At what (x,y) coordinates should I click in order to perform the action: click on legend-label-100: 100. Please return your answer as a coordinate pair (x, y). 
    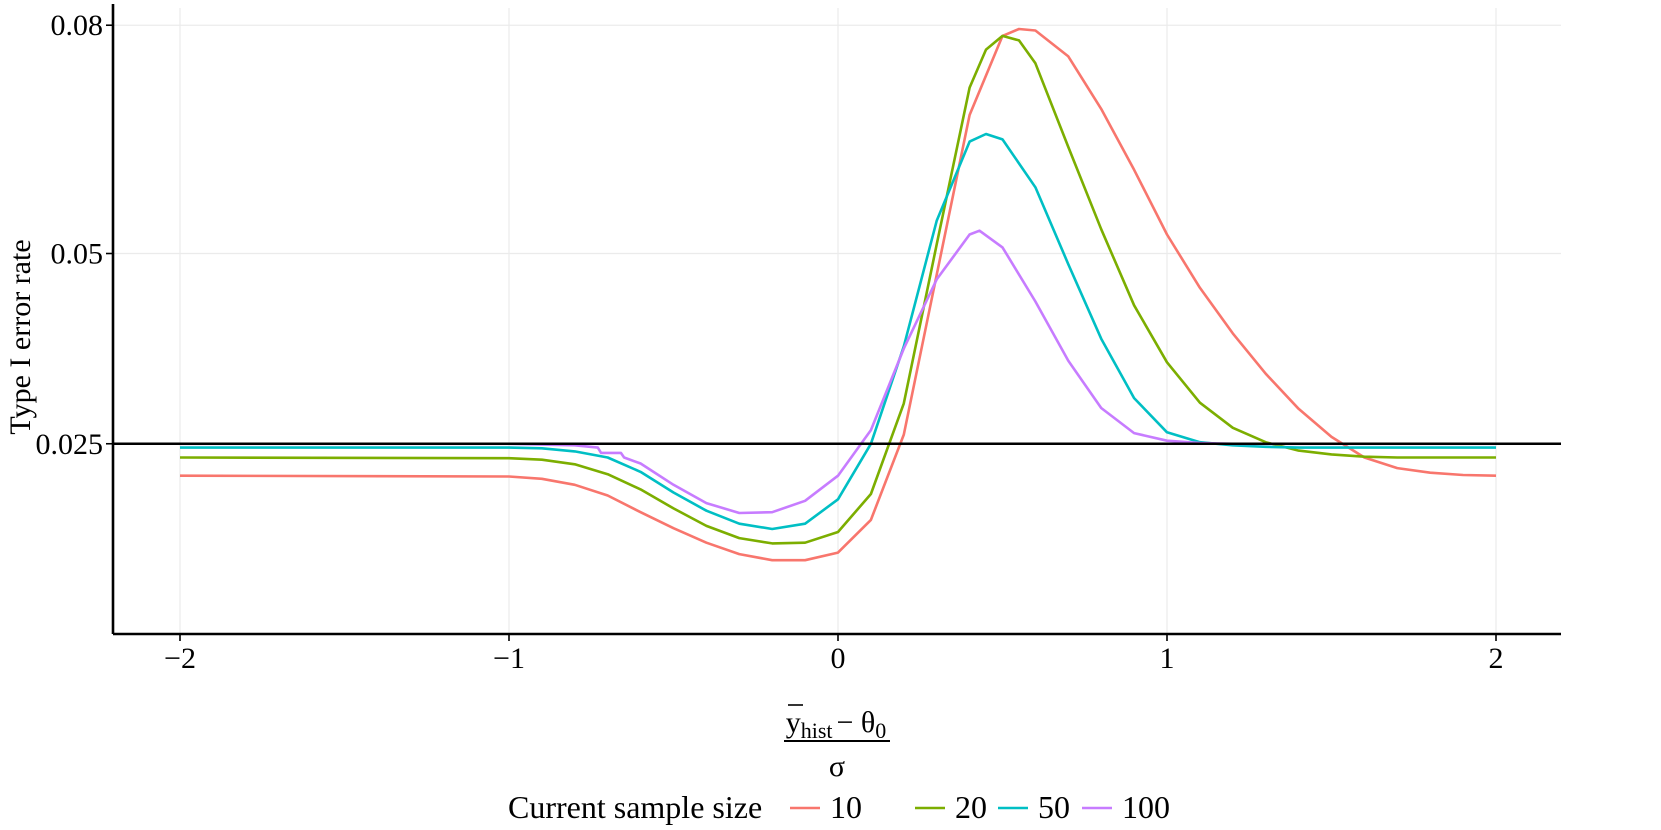
    Looking at the image, I should click on (1146, 807).